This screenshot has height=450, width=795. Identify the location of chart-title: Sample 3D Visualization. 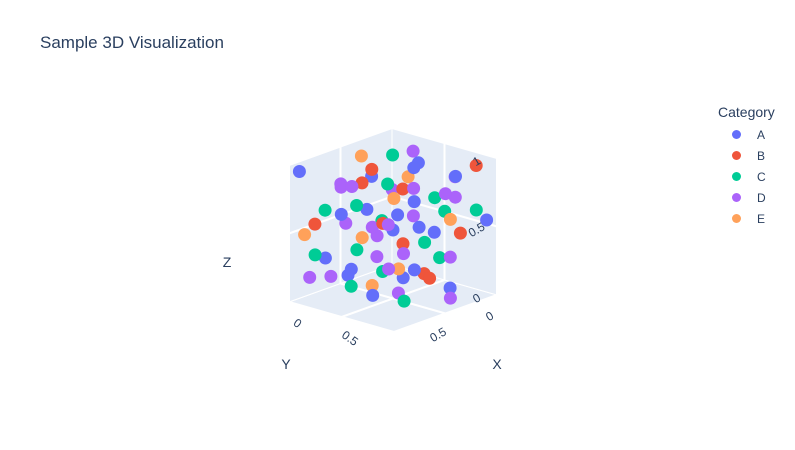
(132, 42).